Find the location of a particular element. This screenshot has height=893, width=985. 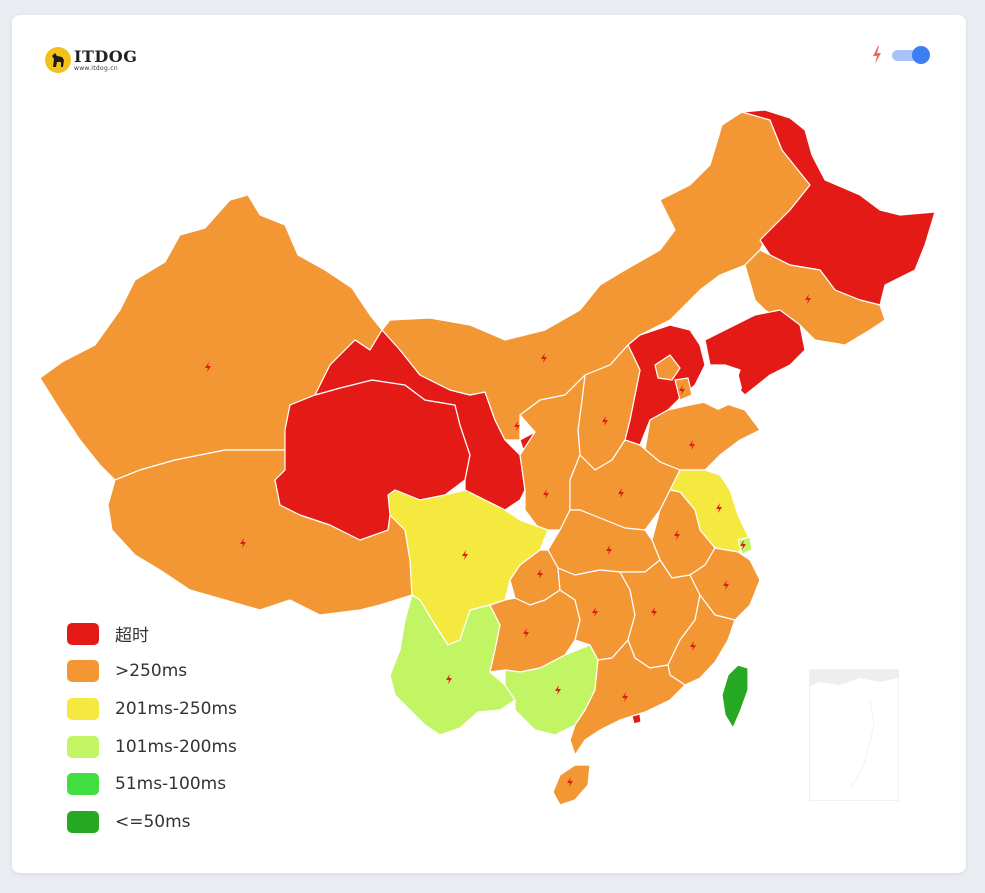

region-henan is located at coordinates (625, 485).